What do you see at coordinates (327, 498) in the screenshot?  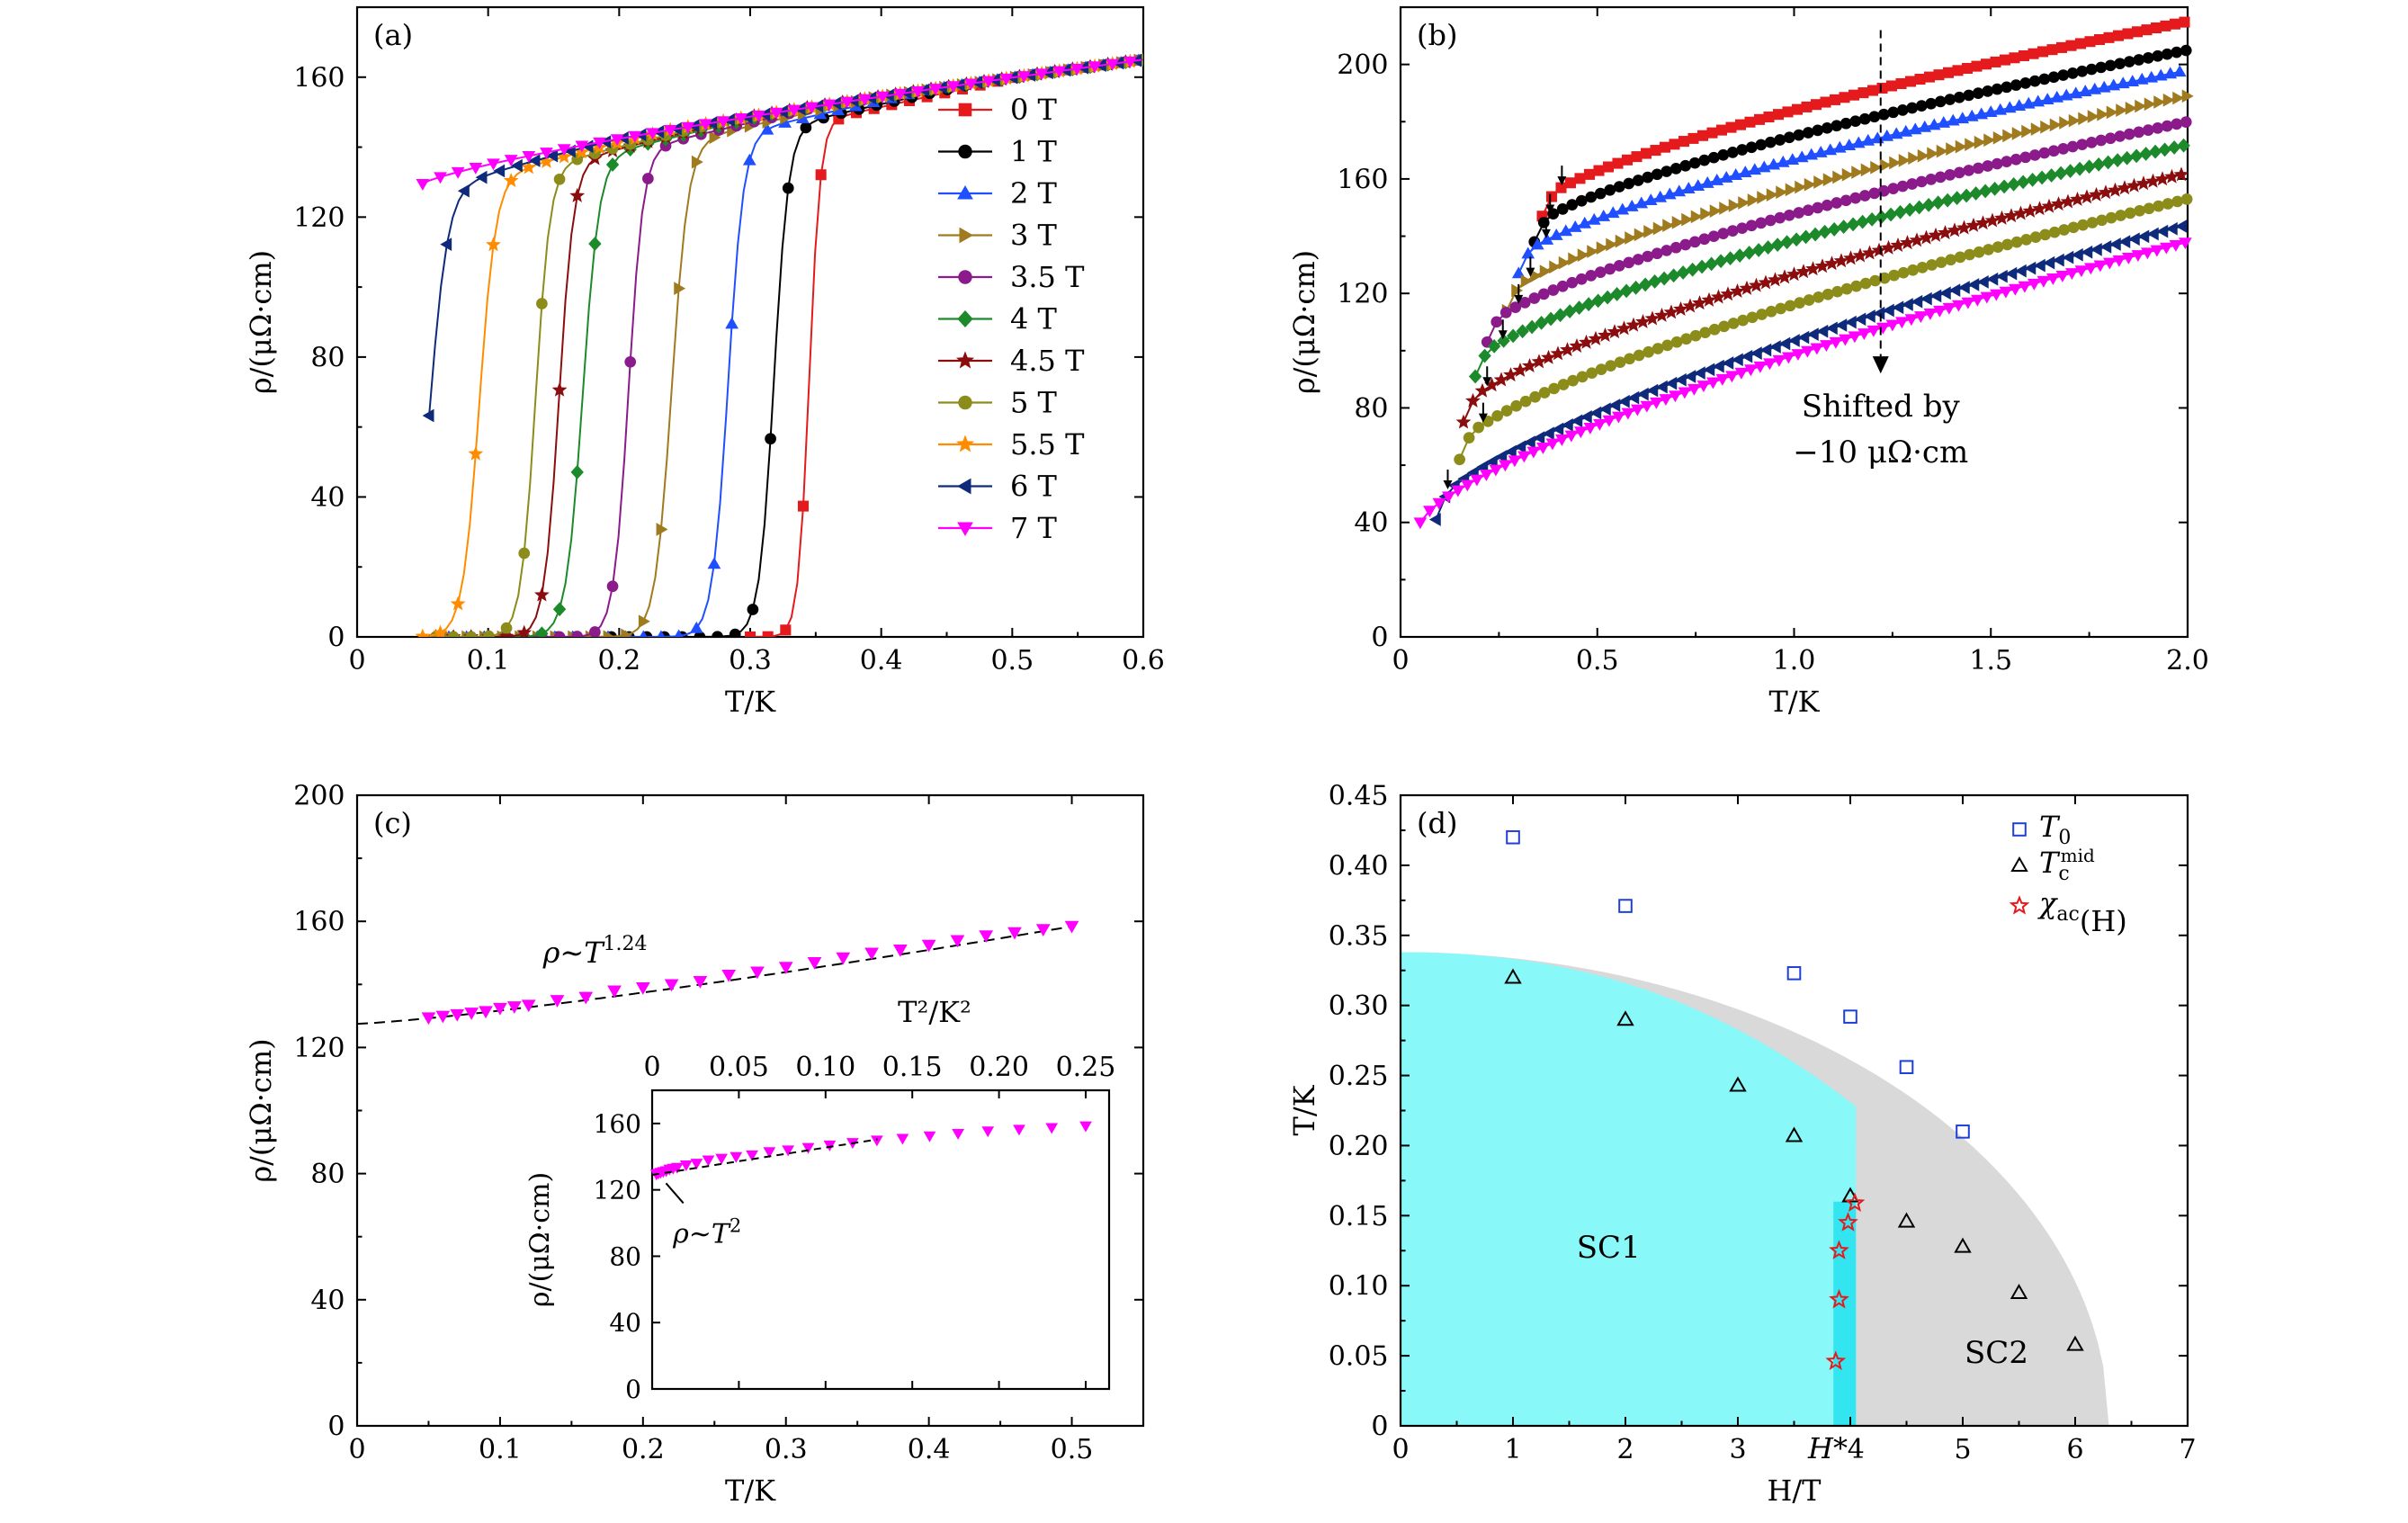 I see `y-tick-label: 40` at bounding box center [327, 498].